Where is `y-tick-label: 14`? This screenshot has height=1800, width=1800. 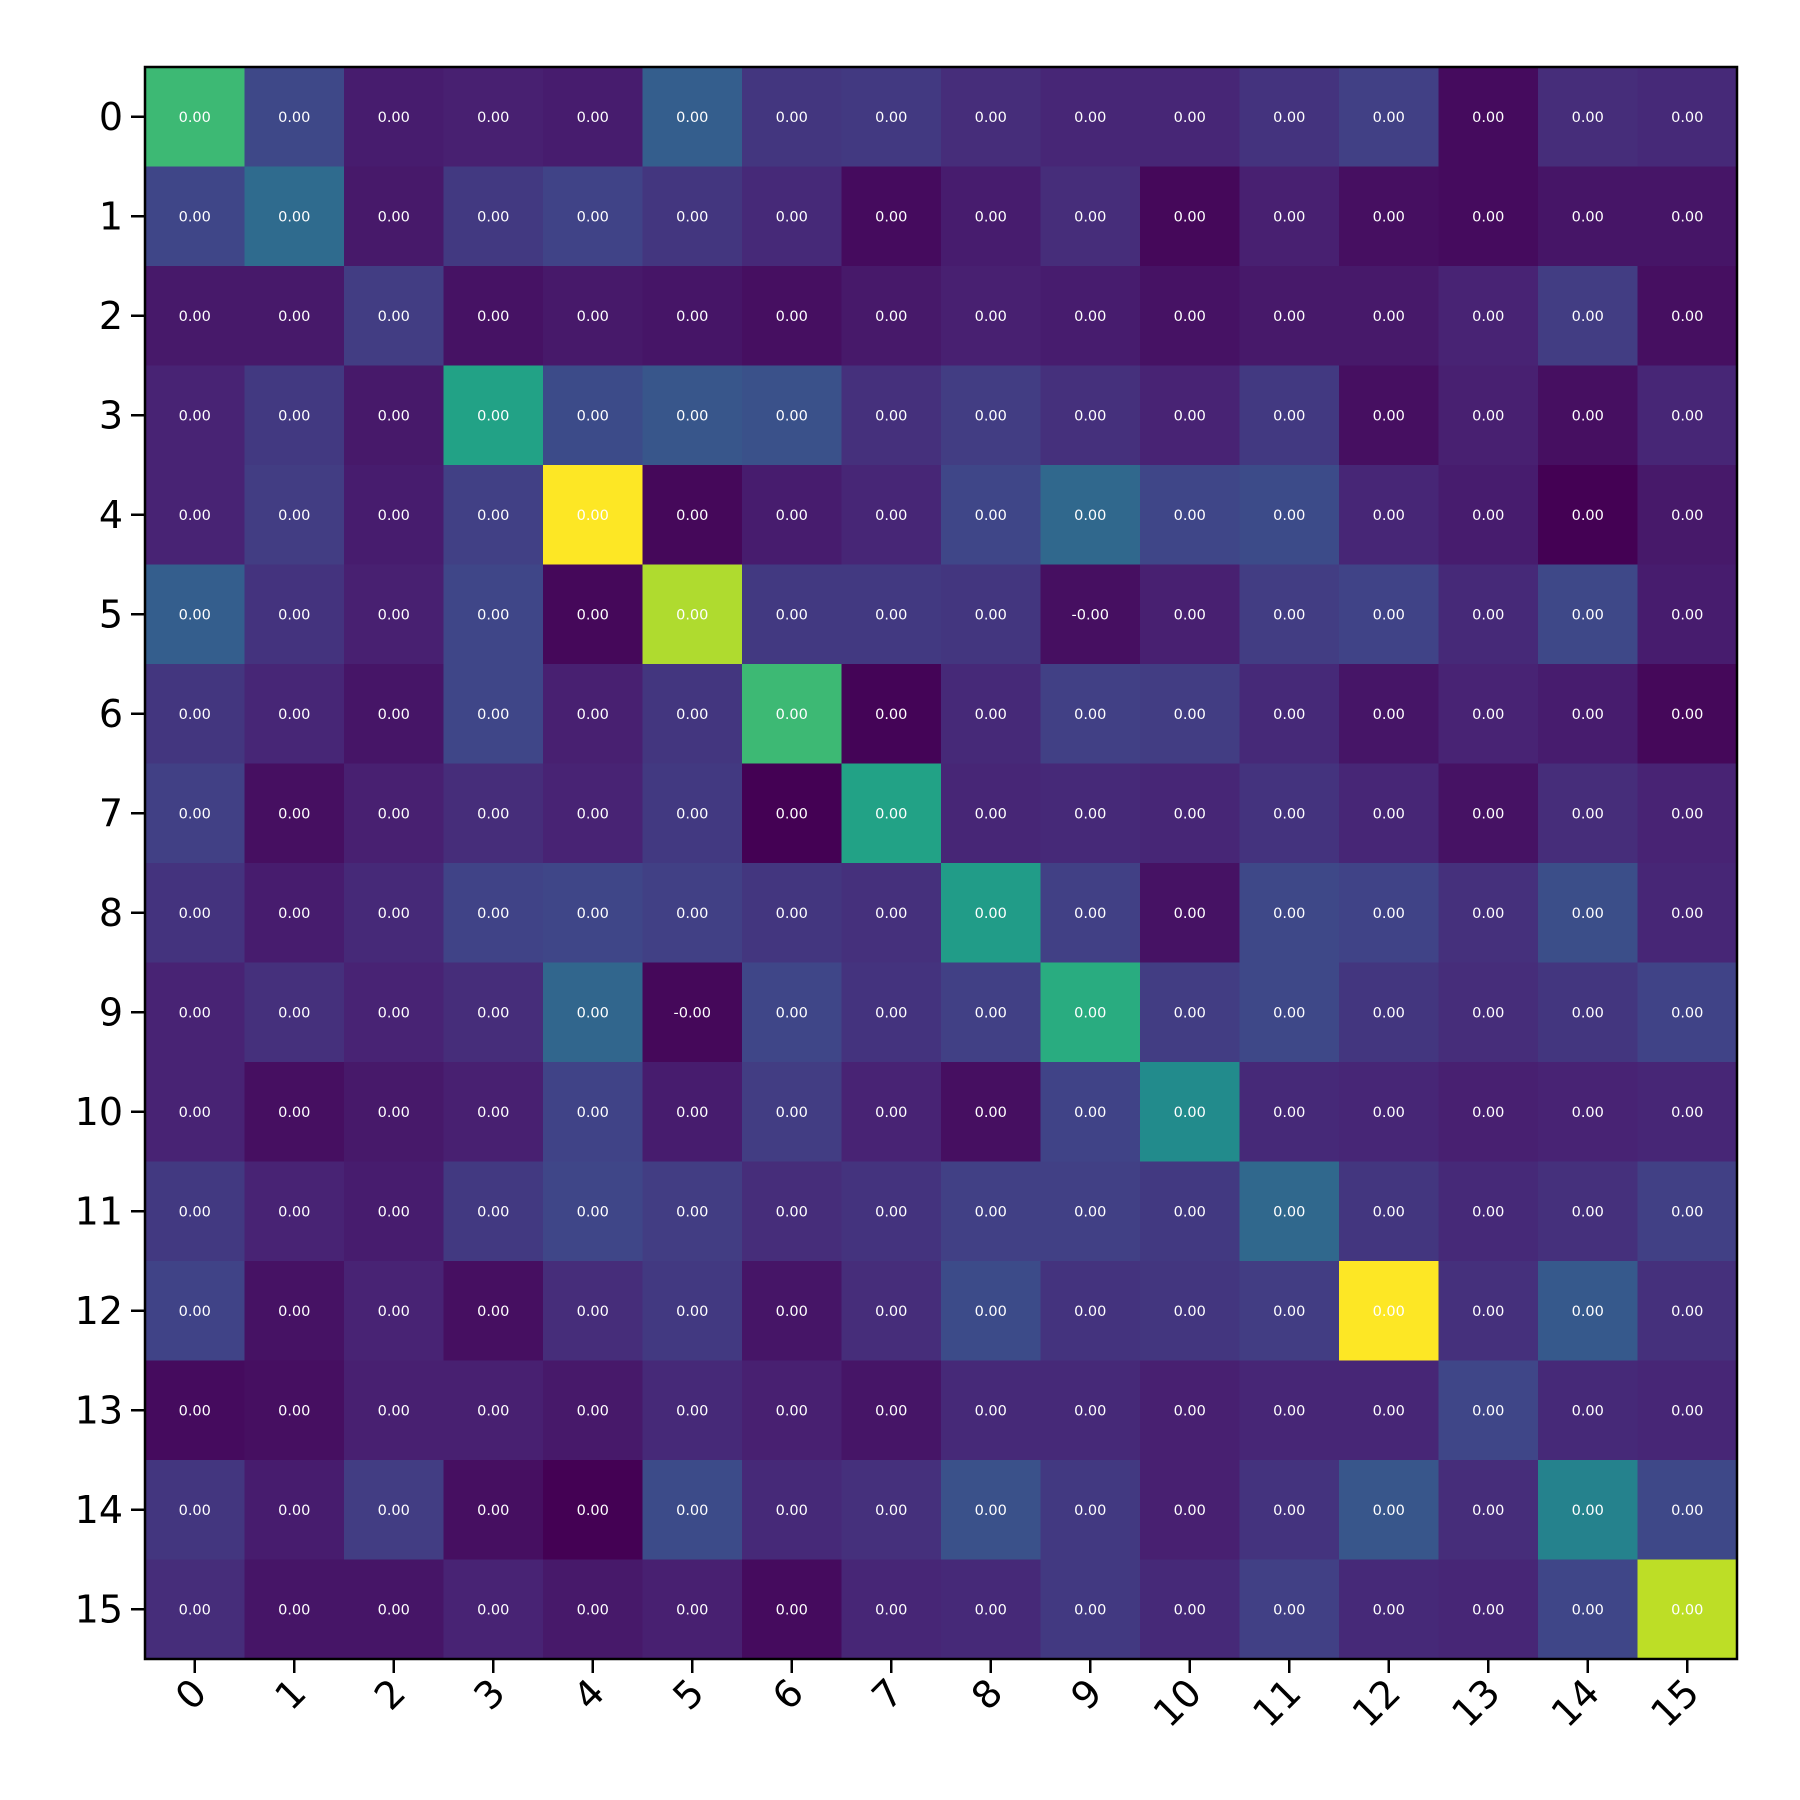
y-tick-label: 14 is located at coordinates (99, 1510).